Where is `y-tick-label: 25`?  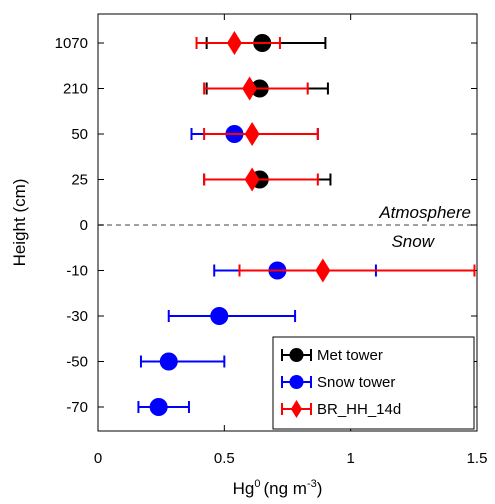
y-tick-label: 25 is located at coordinates (79, 180).